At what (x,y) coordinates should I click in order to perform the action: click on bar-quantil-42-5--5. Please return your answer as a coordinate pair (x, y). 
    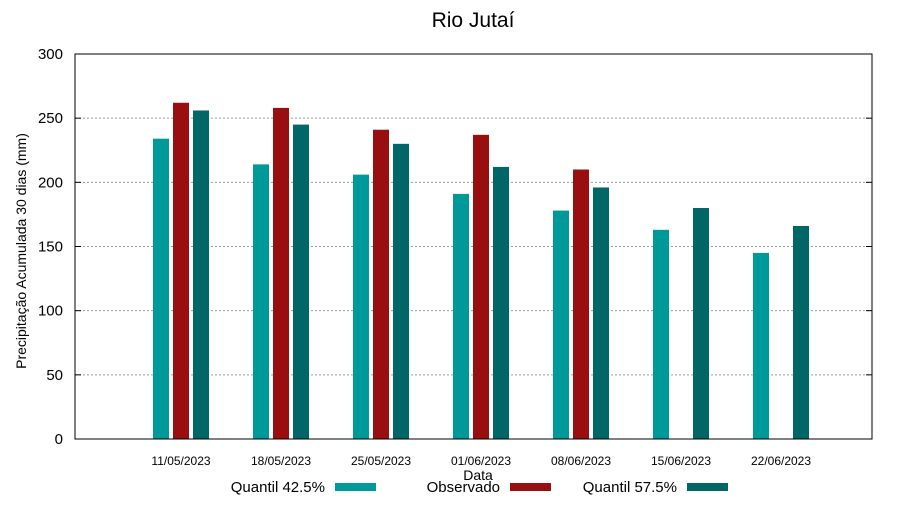
    Looking at the image, I should click on (661, 334).